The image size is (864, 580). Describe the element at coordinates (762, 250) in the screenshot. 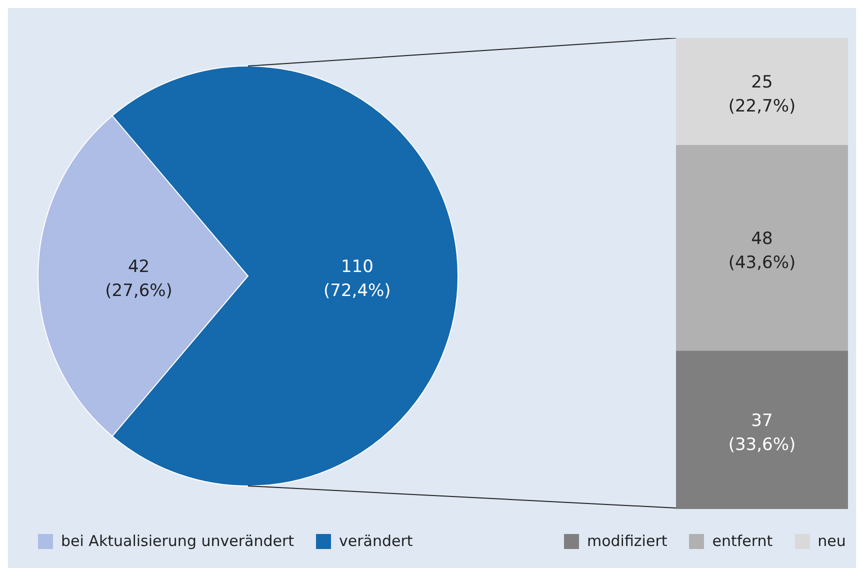

I see `data-label: 48 (43,6%)` at that location.